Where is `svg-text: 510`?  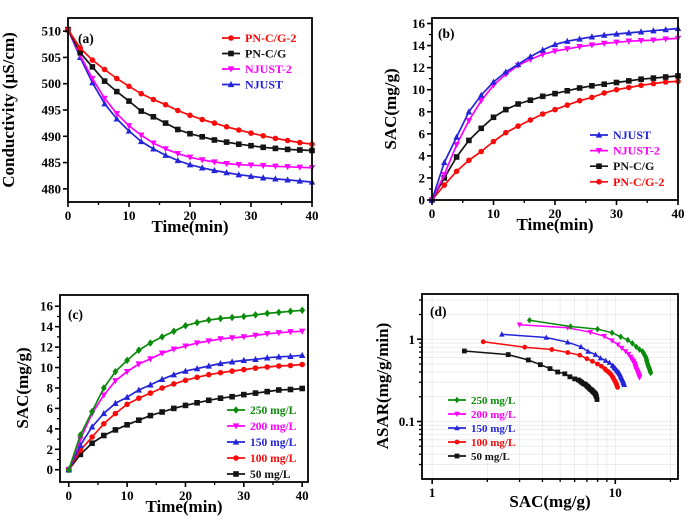
svg-text: 510 is located at coordinates (52, 31).